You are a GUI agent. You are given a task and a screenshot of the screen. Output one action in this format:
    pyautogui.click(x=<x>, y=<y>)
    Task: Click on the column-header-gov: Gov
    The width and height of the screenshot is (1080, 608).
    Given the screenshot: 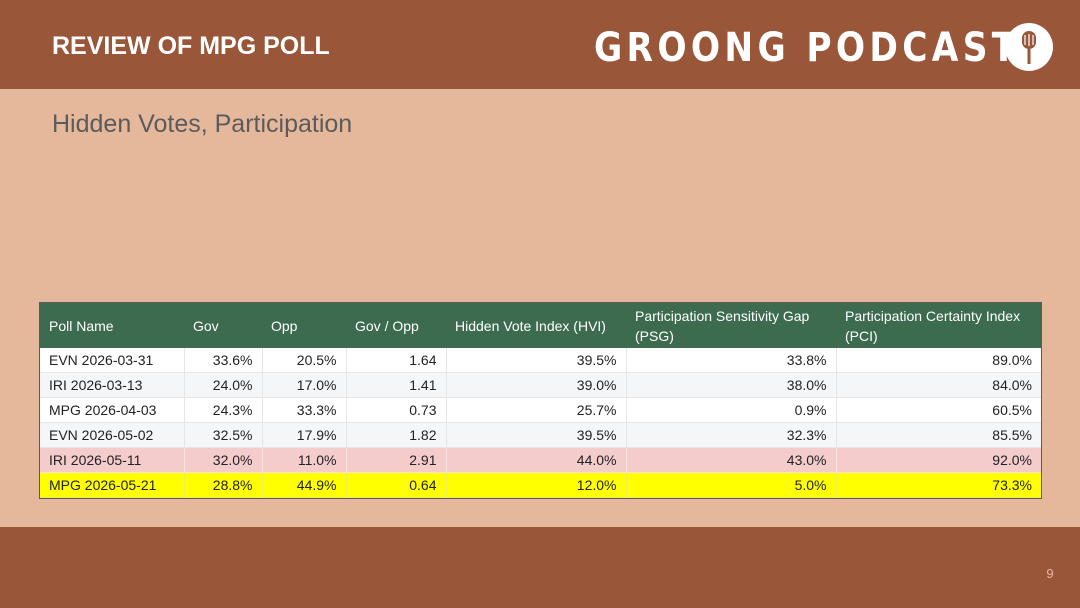 What is the action you would take?
    pyautogui.click(x=223, y=325)
    